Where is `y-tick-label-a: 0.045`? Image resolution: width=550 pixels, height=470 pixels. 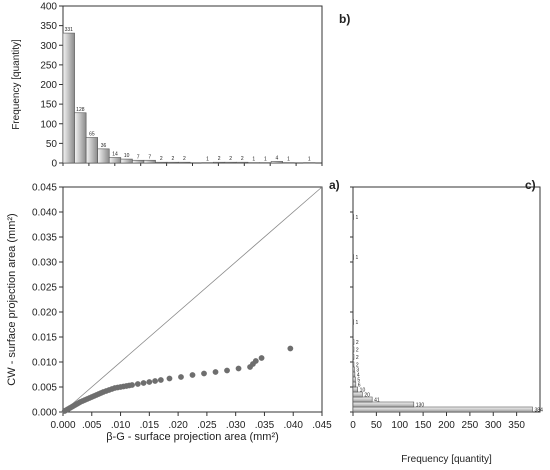
y-tick-label-a: 0.045 is located at coordinates (44, 188).